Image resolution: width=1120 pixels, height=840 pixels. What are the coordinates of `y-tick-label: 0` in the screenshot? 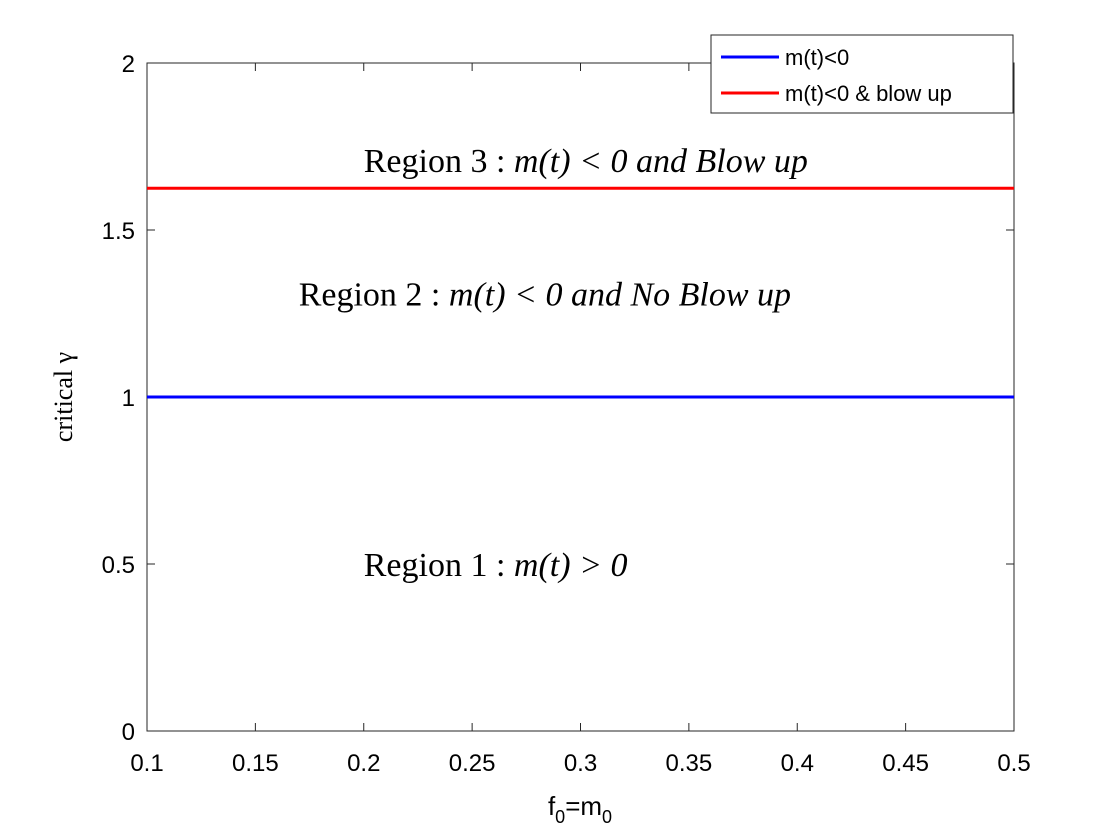 It's located at (128, 732).